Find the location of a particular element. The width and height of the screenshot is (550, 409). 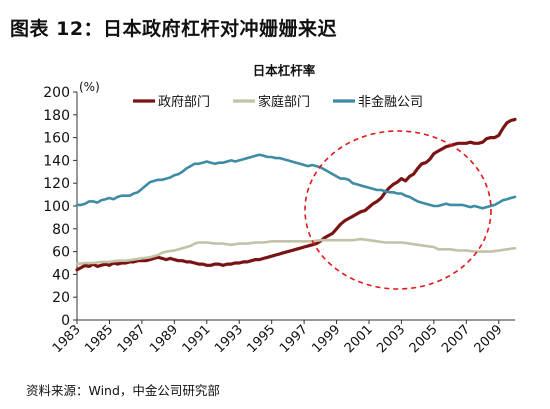

legend-label: 家庭部门 is located at coordinates (284, 102).